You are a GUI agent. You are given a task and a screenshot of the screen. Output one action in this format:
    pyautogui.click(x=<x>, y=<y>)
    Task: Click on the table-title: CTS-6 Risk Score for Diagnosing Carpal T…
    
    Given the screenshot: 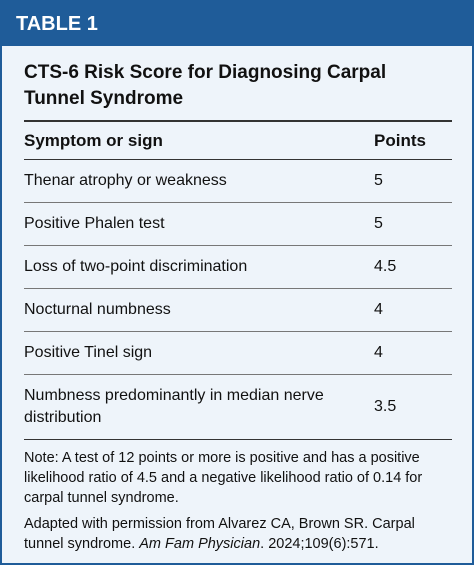 What is the action you would take?
    pyautogui.click(x=205, y=85)
    